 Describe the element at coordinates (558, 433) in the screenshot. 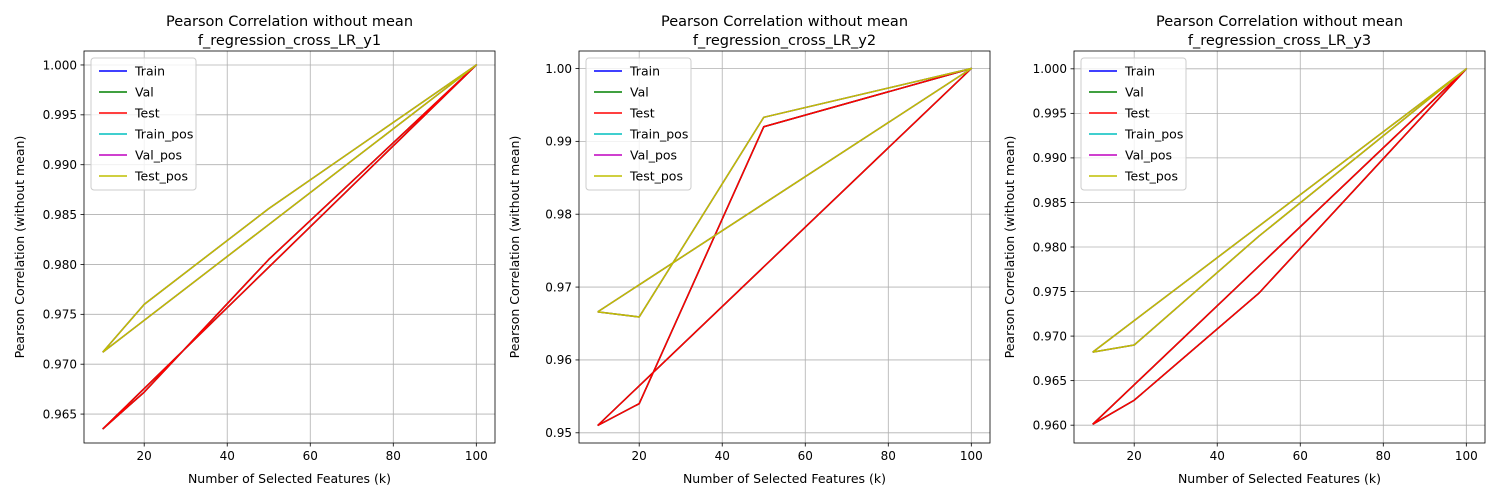

I see `y-tick-label: 0.95` at that location.